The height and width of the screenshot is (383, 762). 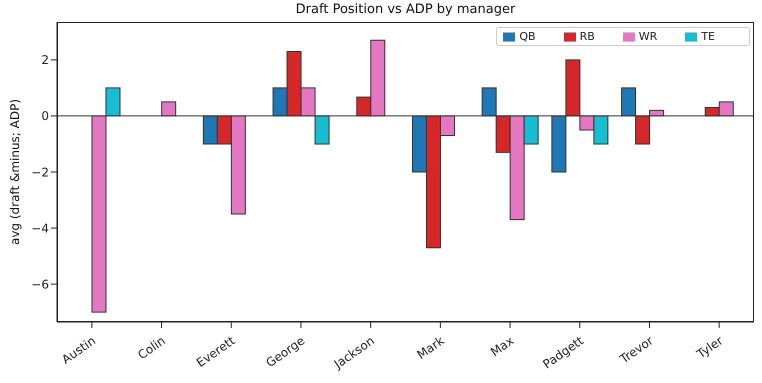 I want to click on chart-title: Draft Position vs ADP by manager, so click(x=405, y=9).